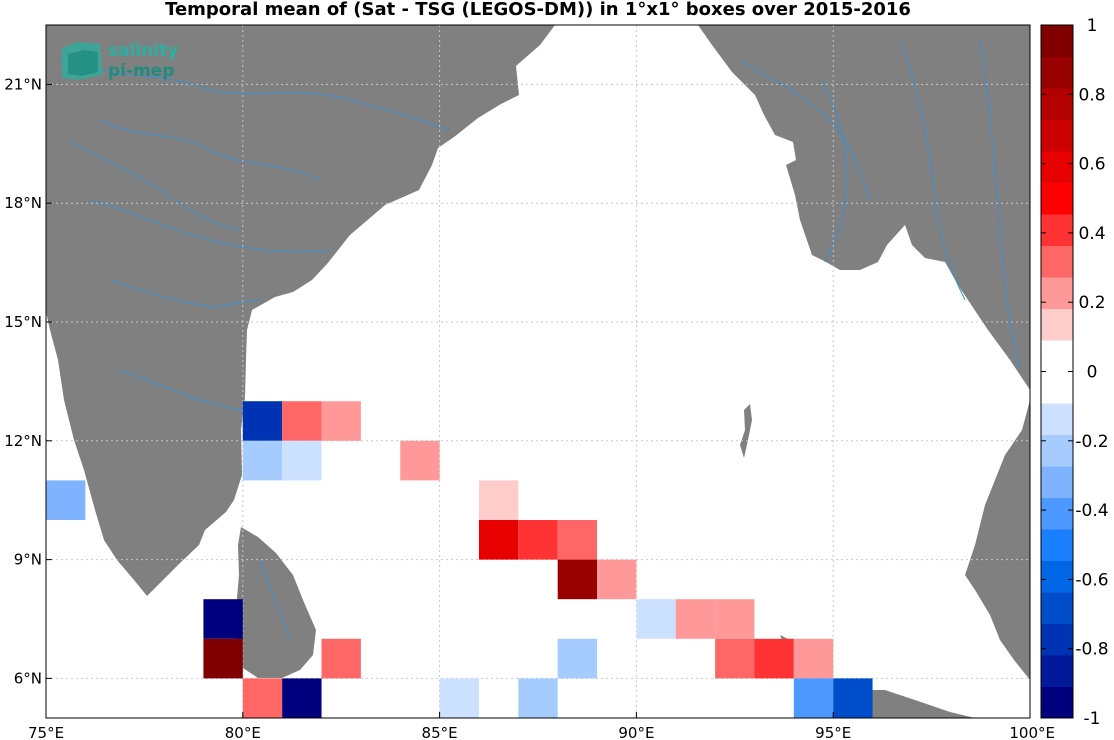 This screenshot has width=1114, height=740. Describe the element at coordinates (1091, 442) in the screenshot. I see `colorbar-tick-label: -0.2` at that location.